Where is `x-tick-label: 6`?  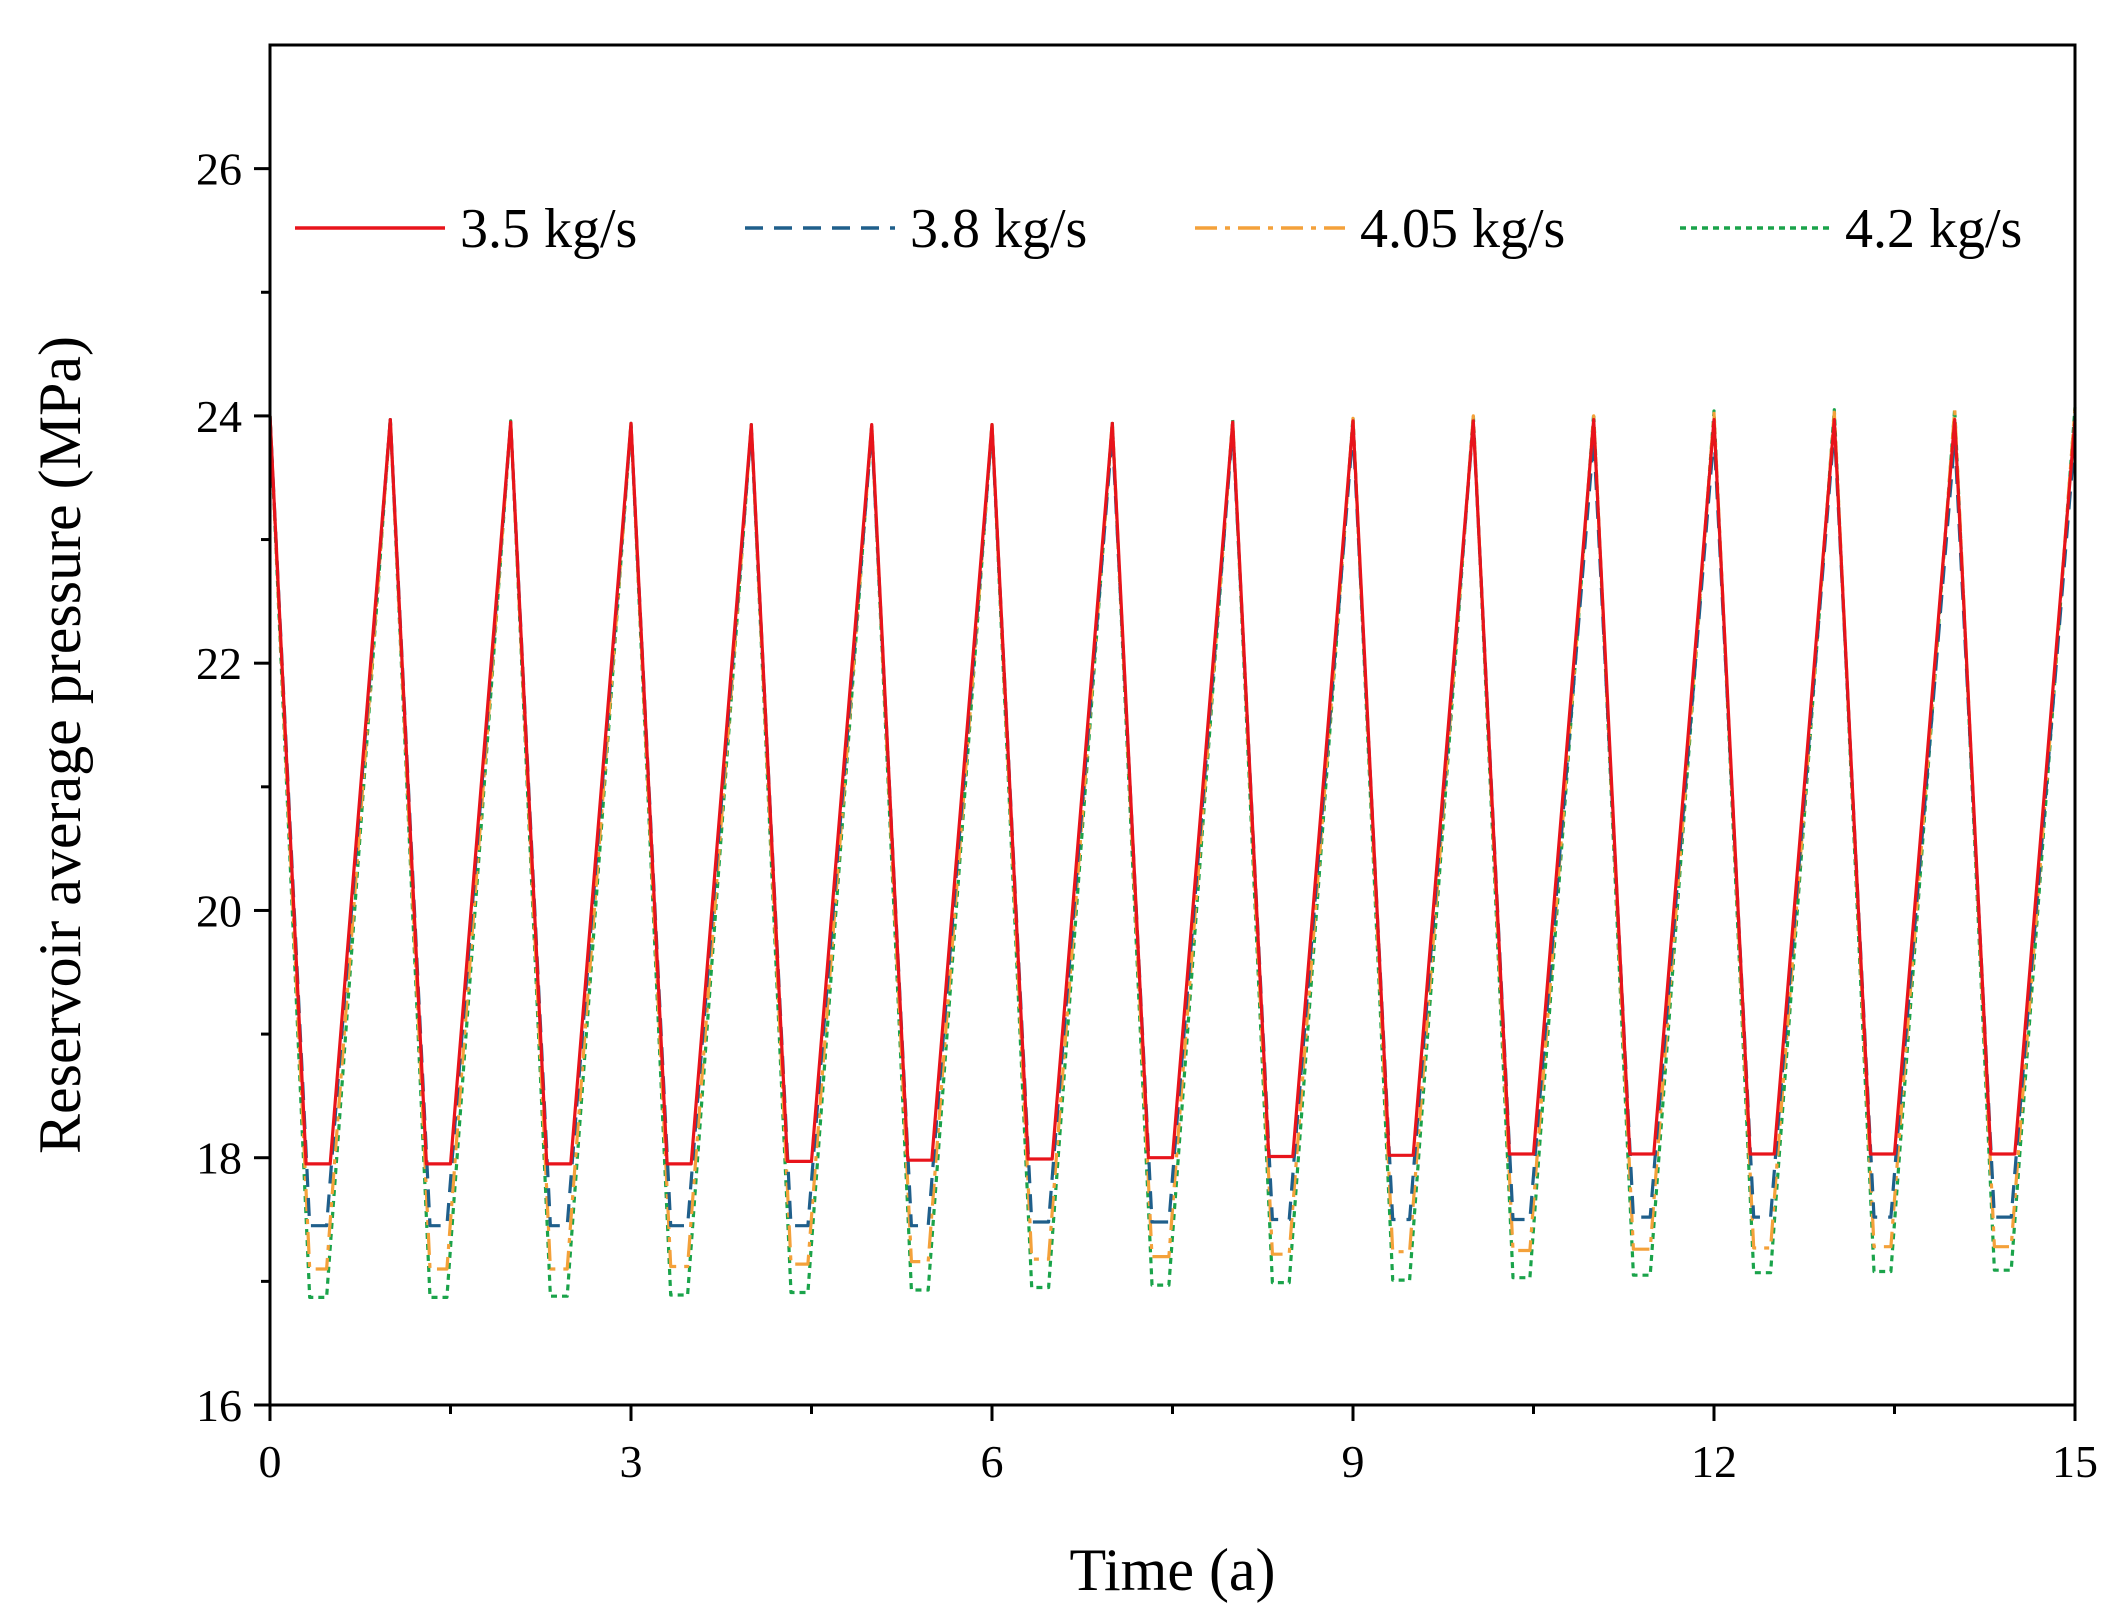 x-tick-label: 6 is located at coordinates (992, 1461).